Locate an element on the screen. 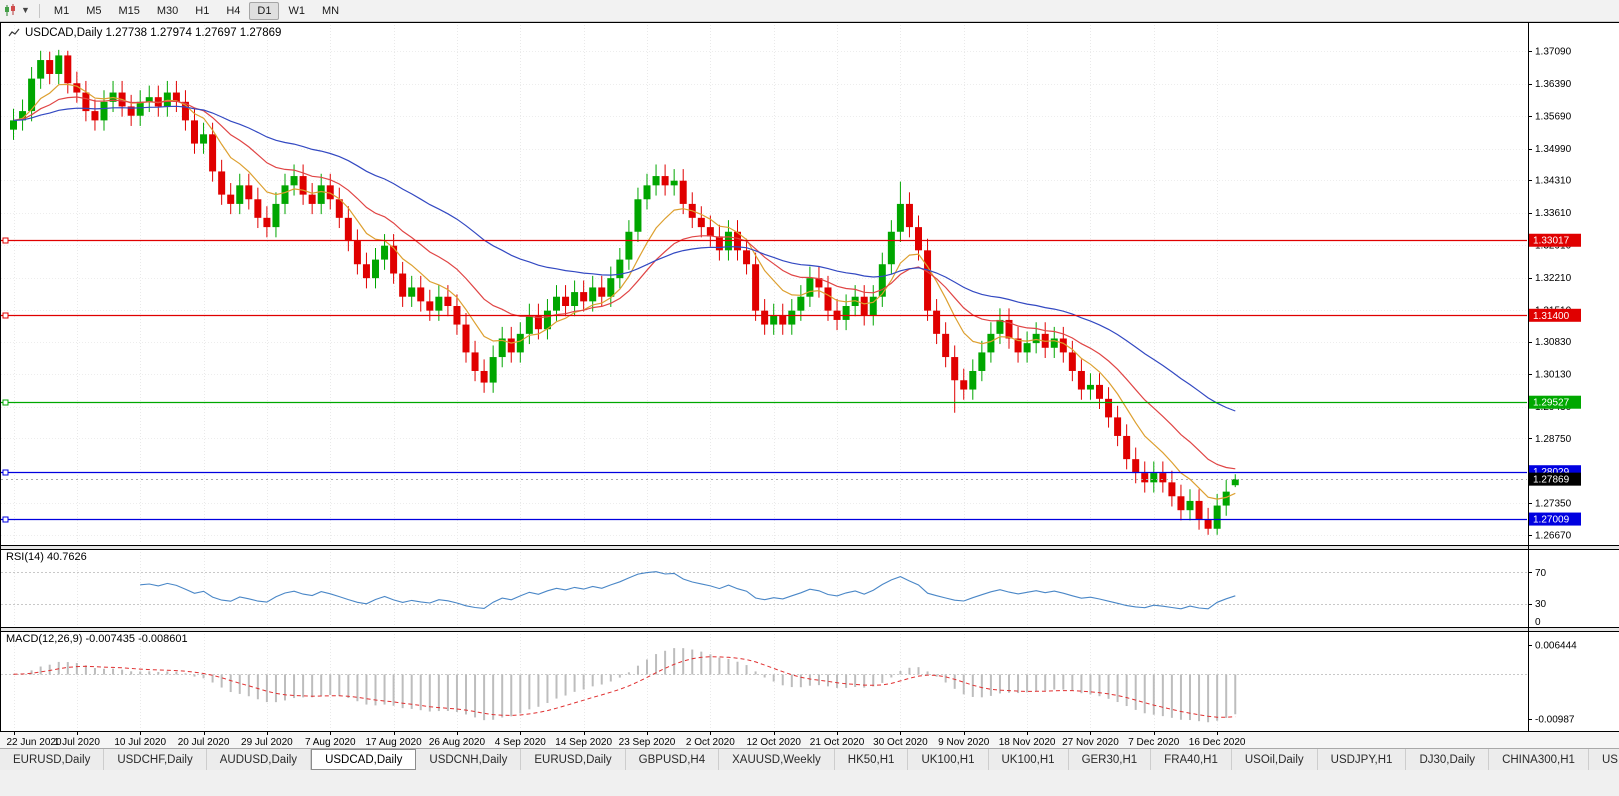 This screenshot has width=1619, height=796. svg-text: 1.31400 is located at coordinates (1551, 316).